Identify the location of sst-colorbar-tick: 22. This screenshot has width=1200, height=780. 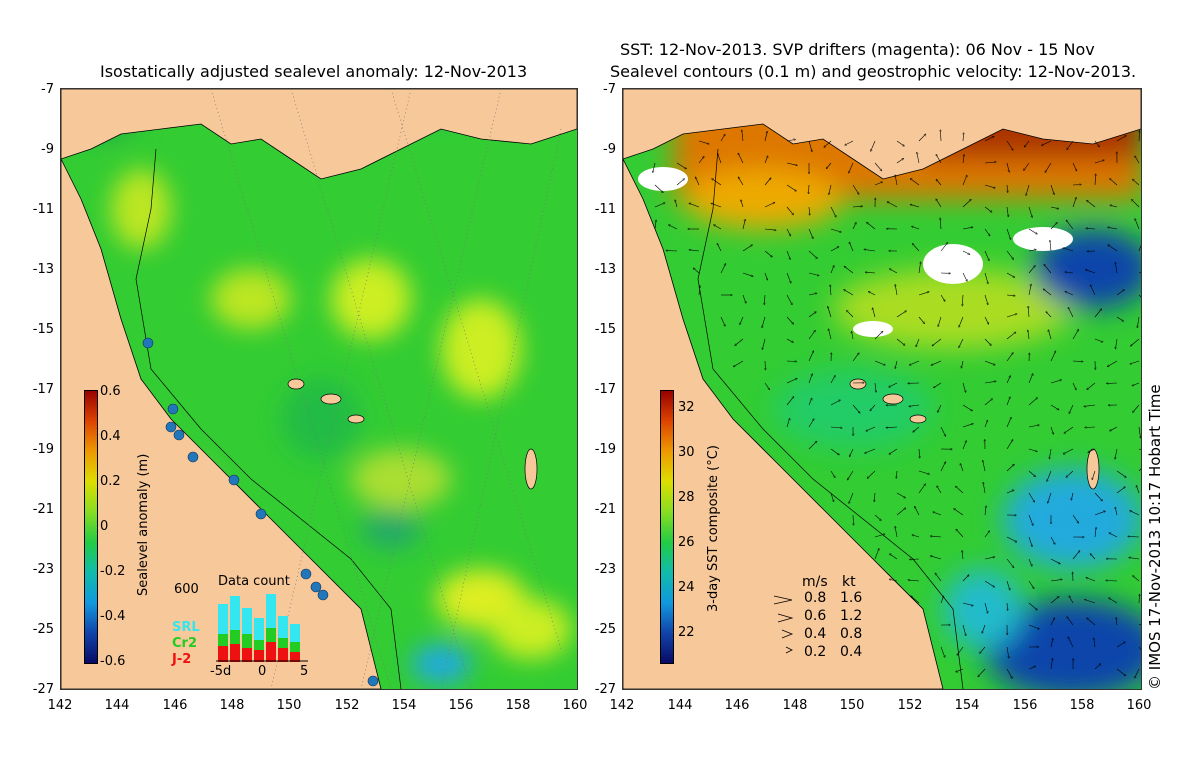
(686, 632).